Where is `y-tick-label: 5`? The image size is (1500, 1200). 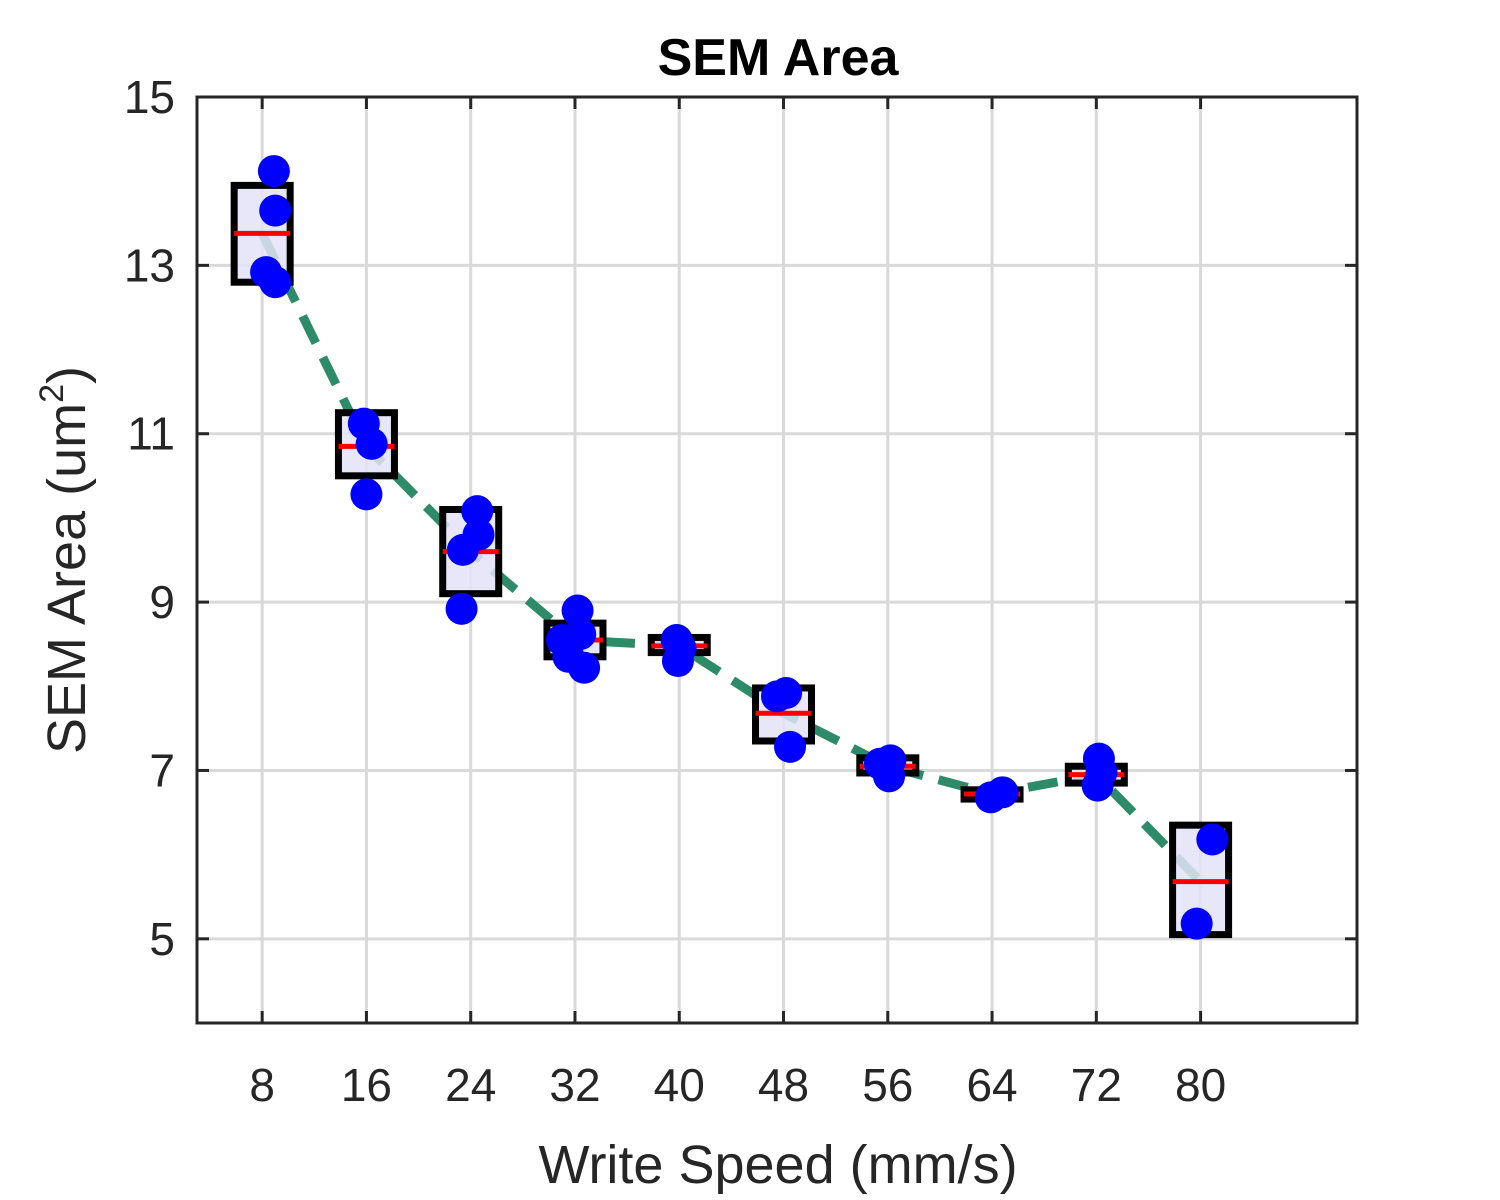
y-tick-label: 5 is located at coordinates (162, 939).